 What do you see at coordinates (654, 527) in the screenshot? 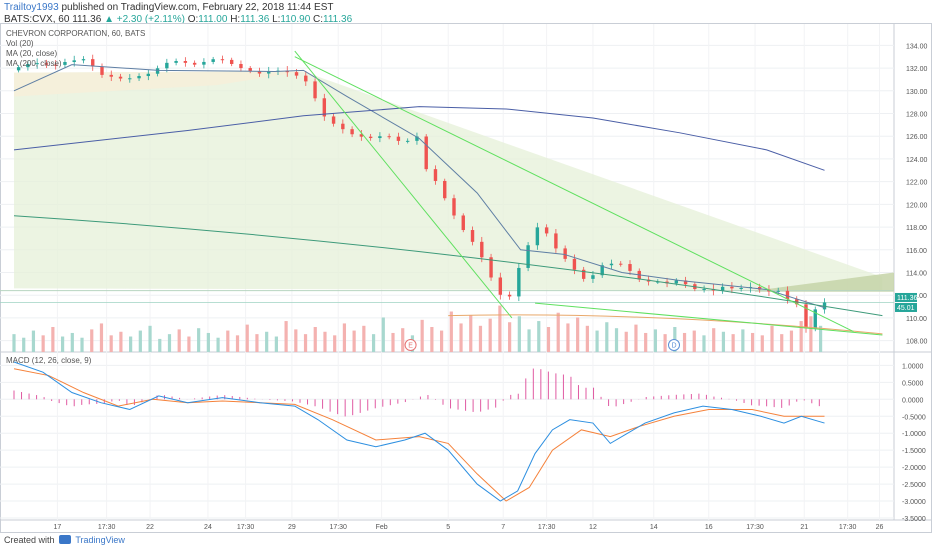
I see `time-tick-label: 14` at bounding box center [654, 527].